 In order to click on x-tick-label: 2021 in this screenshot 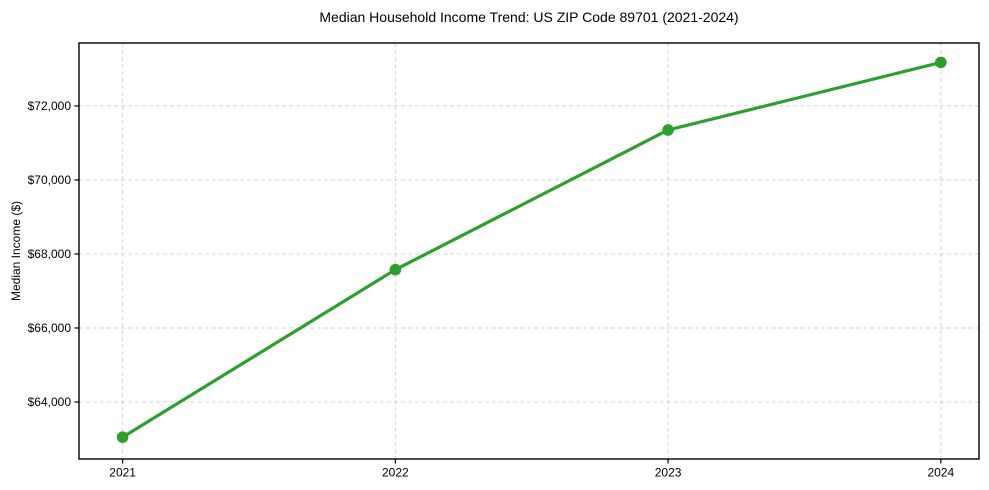, I will do `click(122, 473)`.